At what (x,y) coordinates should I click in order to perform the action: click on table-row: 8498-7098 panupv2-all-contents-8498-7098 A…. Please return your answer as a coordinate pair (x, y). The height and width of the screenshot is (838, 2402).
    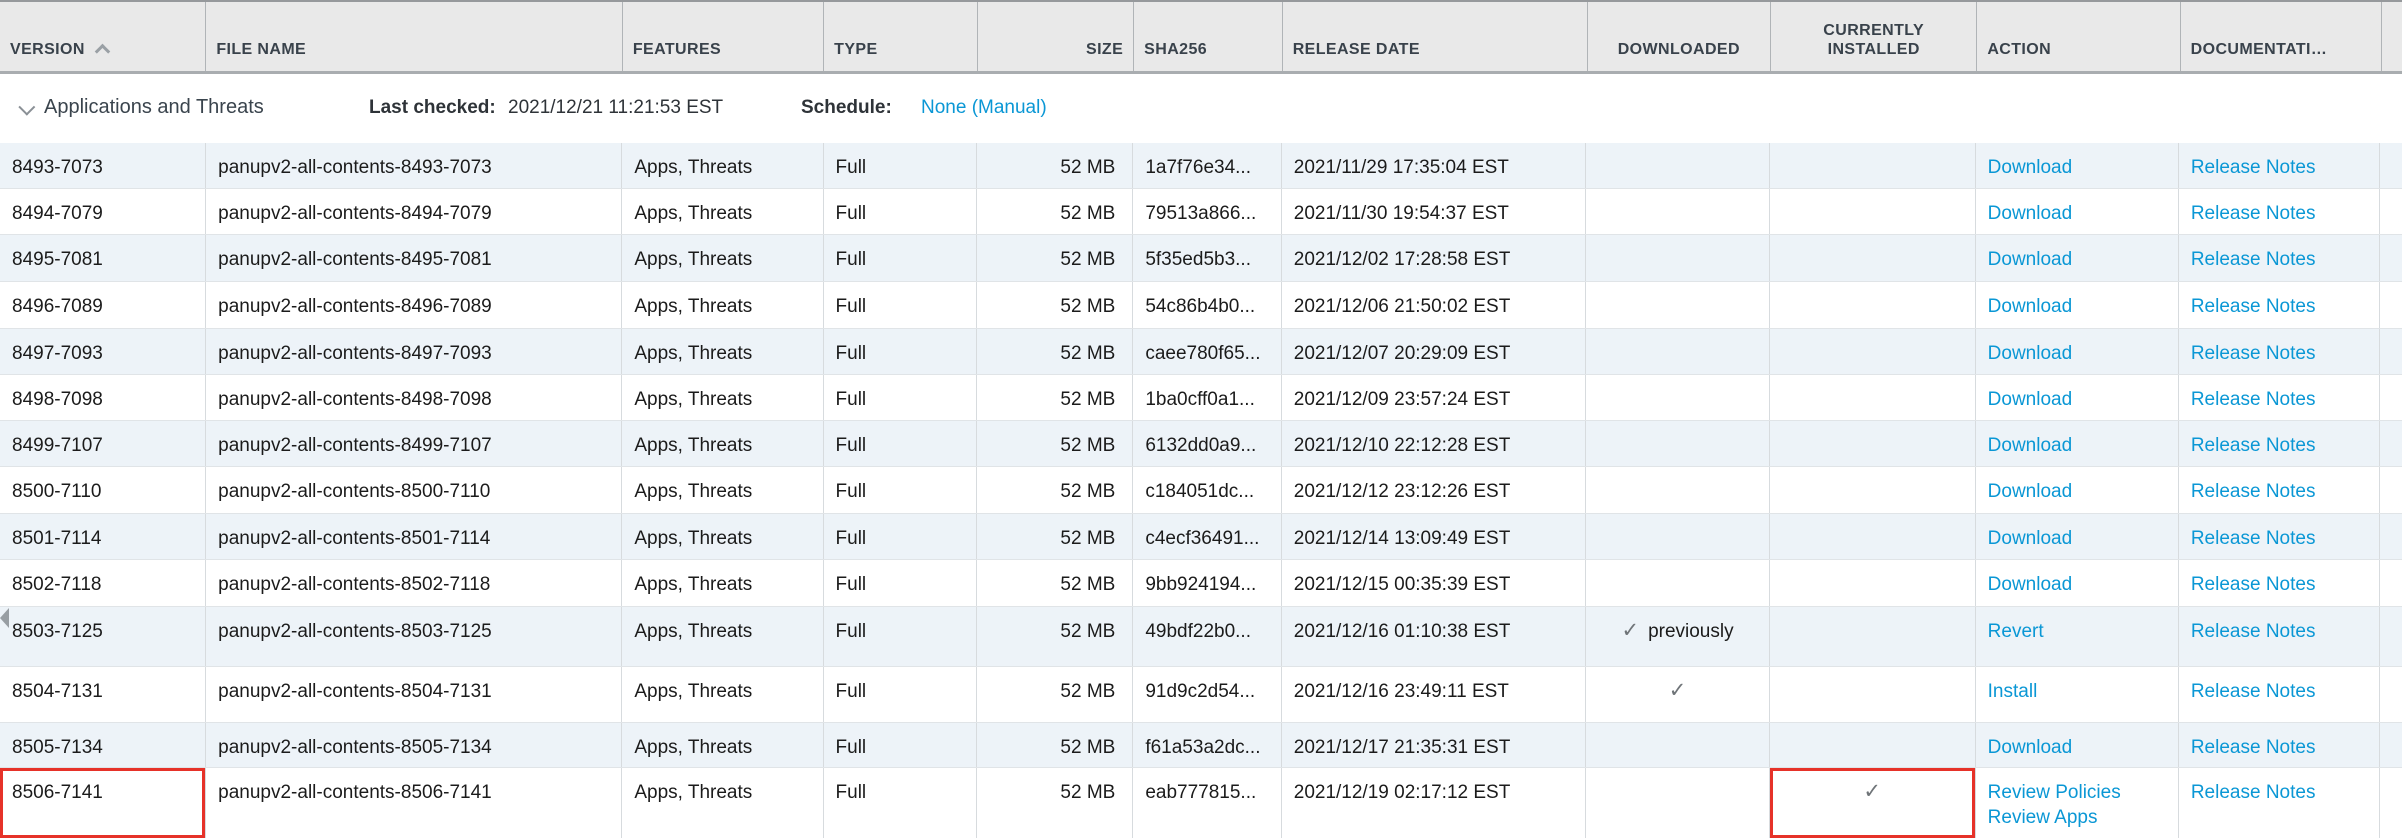
    Looking at the image, I should click on (1201, 398).